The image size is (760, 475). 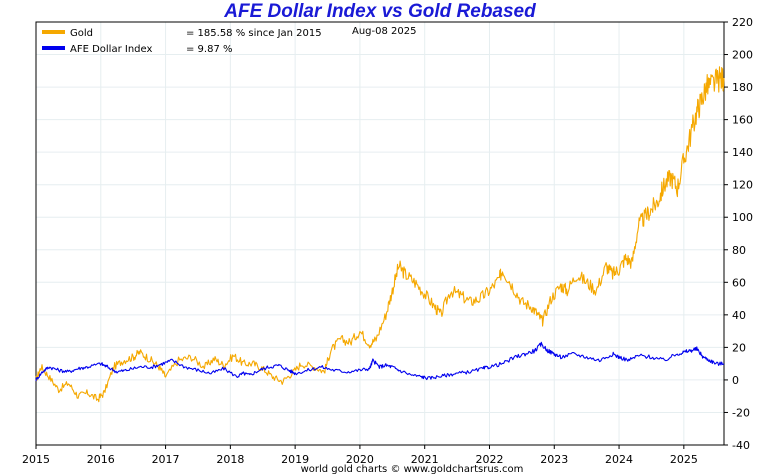 What do you see at coordinates (739, 250) in the screenshot?
I see `y-tick-label: 80` at bounding box center [739, 250].